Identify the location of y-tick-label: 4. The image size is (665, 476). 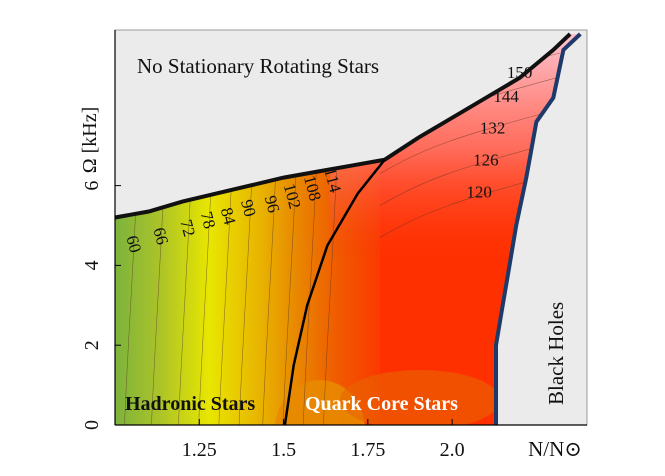
(92, 265).